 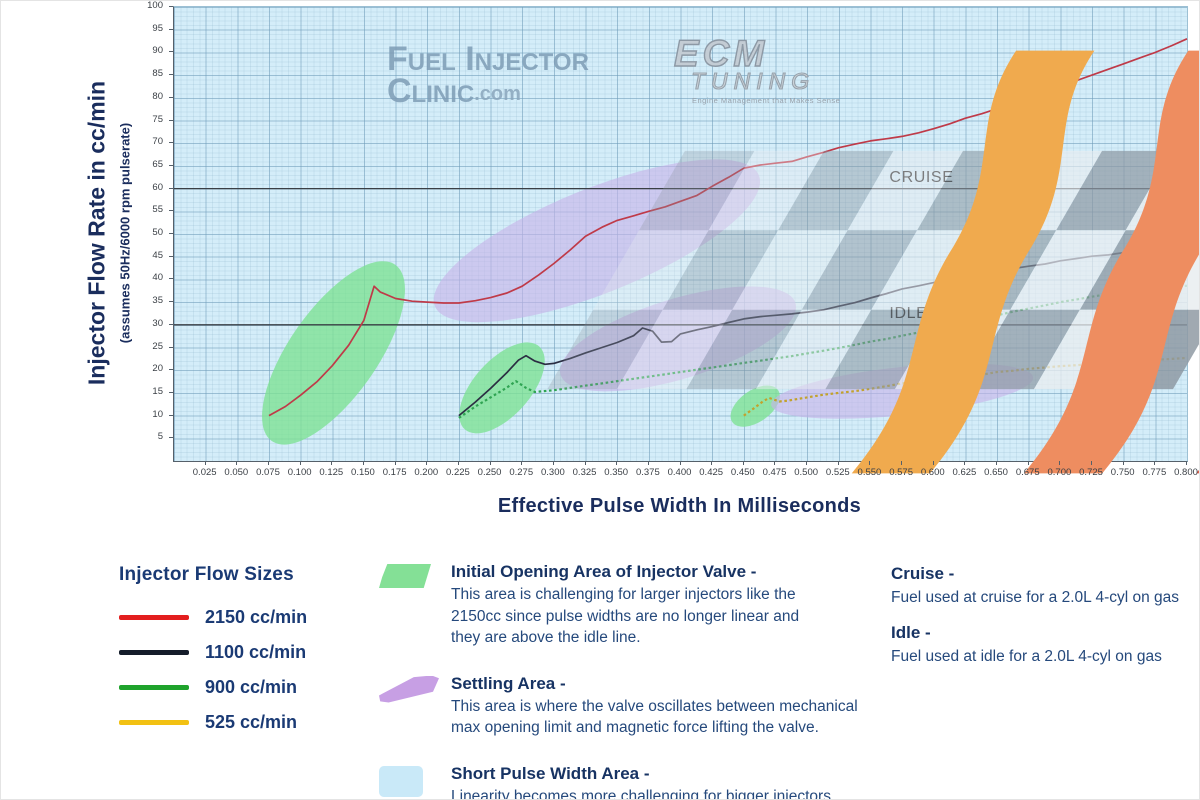 What do you see at coordinates (753, 81) in the screenshot?
I see `ecm-logo-sub: TUNING` at bounding box center [753, 81].